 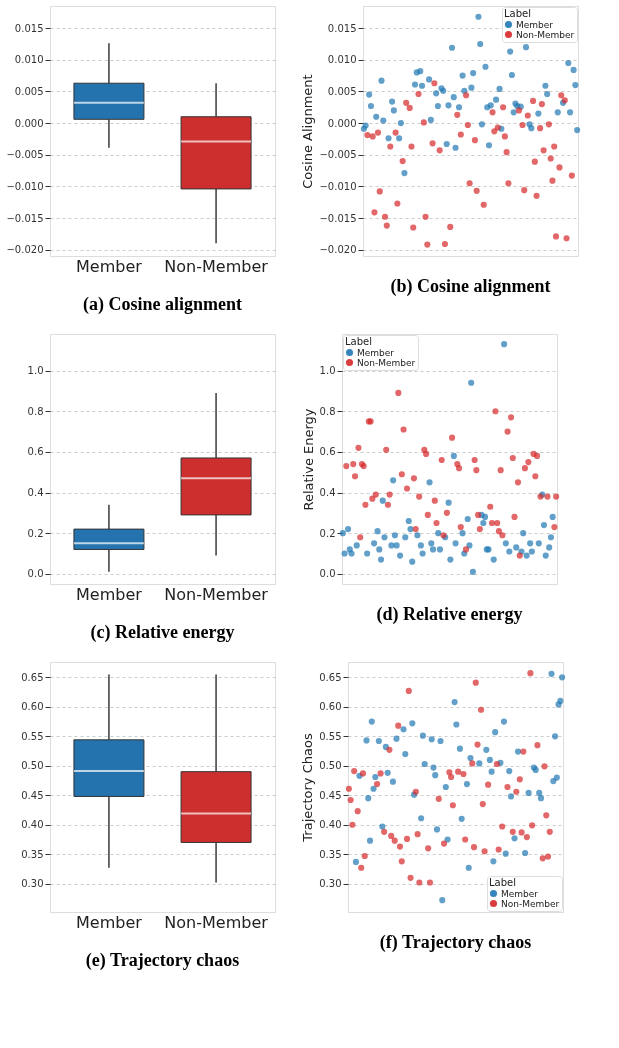 What do you see at coordinates (162, 960) in the screenshot?
I see `text: (e) Trajectory chaos` at bounding box center [162, 960].